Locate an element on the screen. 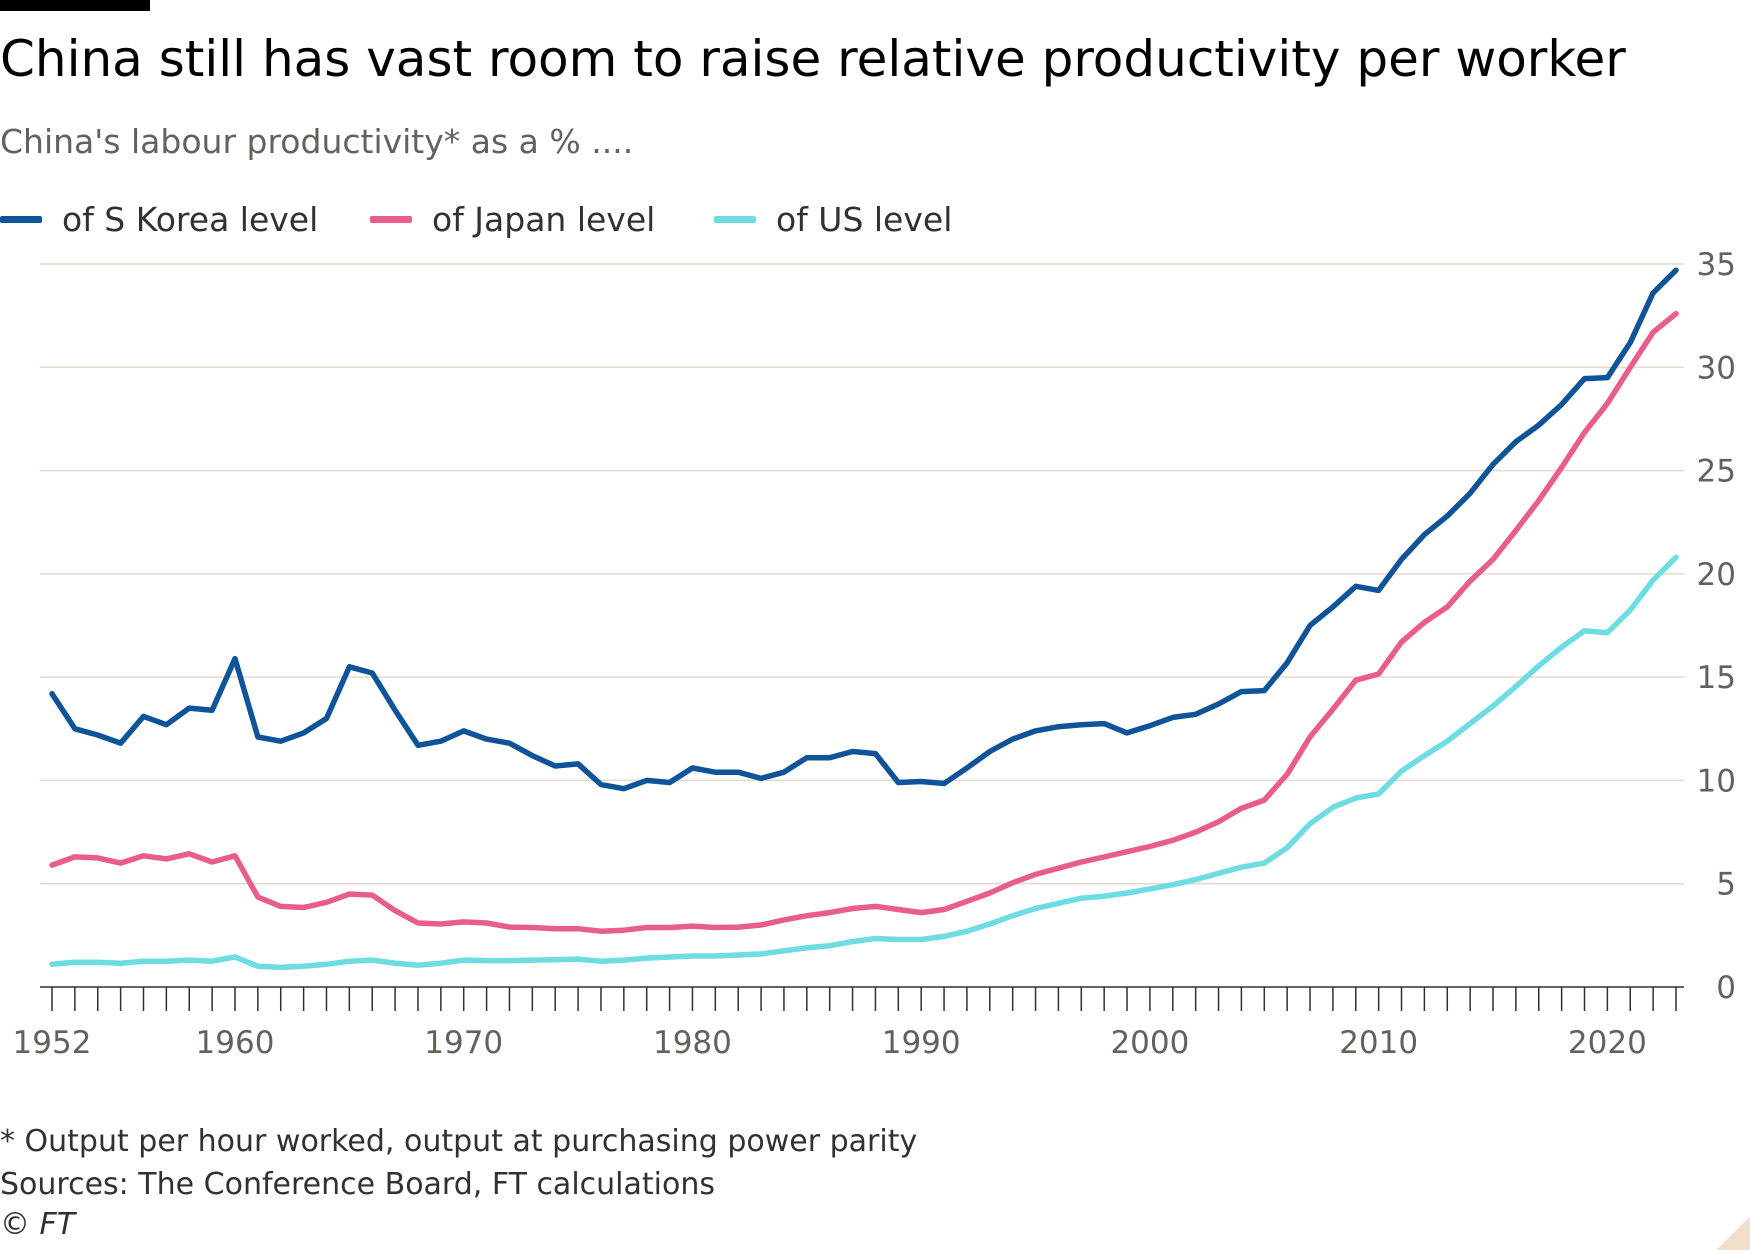 The image size is (1750, 1250). copyright: © FT is located at coordinates (38, 1224).